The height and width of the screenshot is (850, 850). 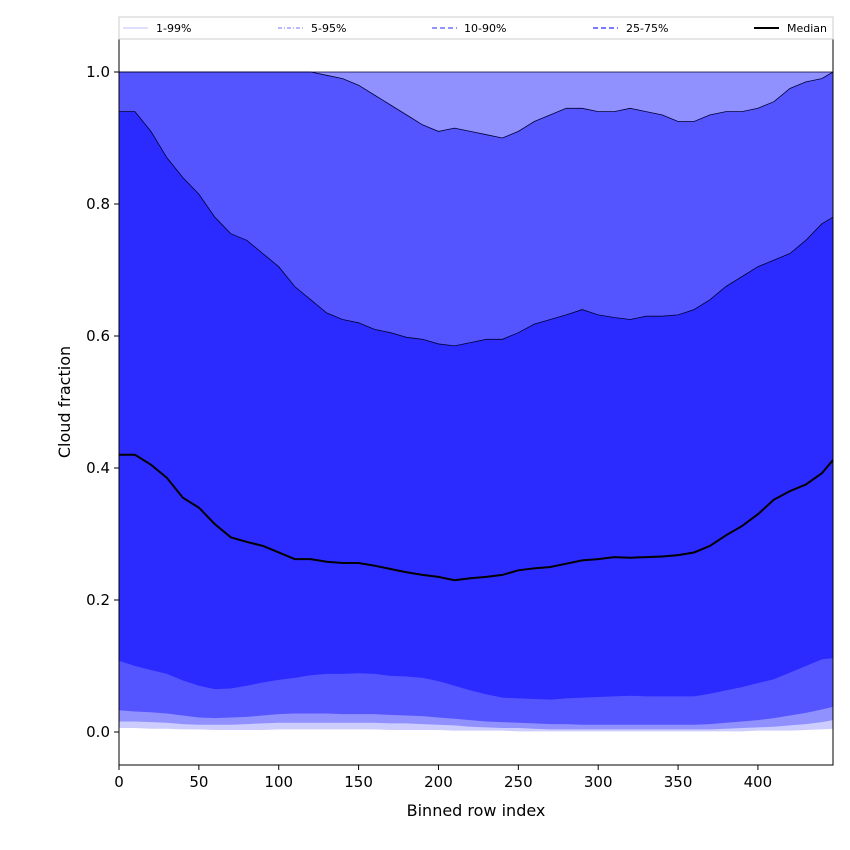 I want to click on x-tick-label: 100, so click(x=278, y=782).